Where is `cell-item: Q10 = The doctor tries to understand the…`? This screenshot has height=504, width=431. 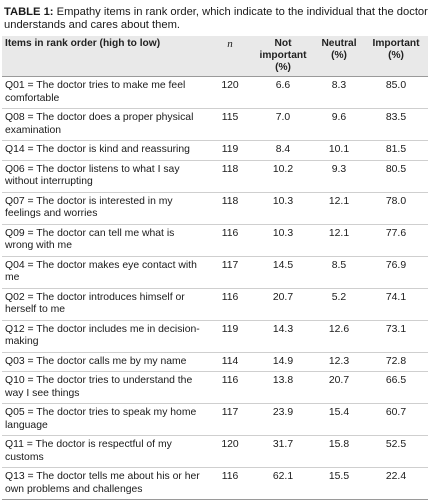 cell-item: Q10 = The doctor tries to understand the… is located at coordinates (105, 387).